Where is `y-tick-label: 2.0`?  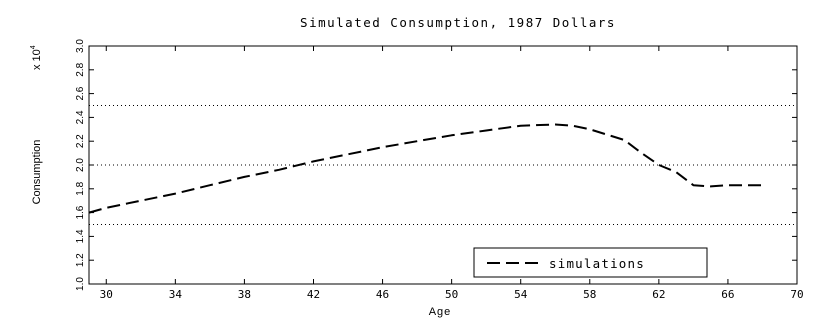 y-tick-label: 2.0 is located at coordinates (80, 165).